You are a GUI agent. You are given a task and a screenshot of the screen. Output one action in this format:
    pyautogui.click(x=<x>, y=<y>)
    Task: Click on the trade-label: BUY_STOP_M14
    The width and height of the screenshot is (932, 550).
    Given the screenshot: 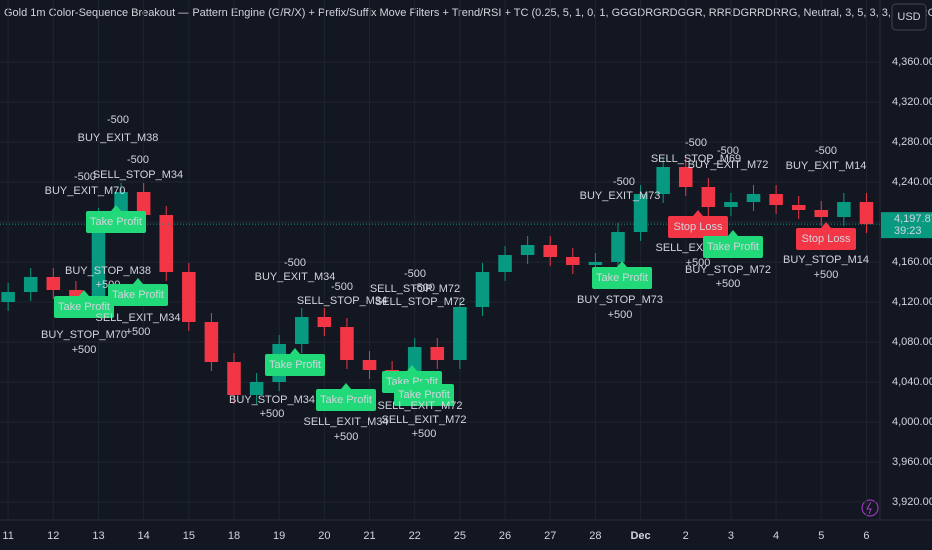 What is the action you would take?
    pyautogui.click(x=826, y=260)
    